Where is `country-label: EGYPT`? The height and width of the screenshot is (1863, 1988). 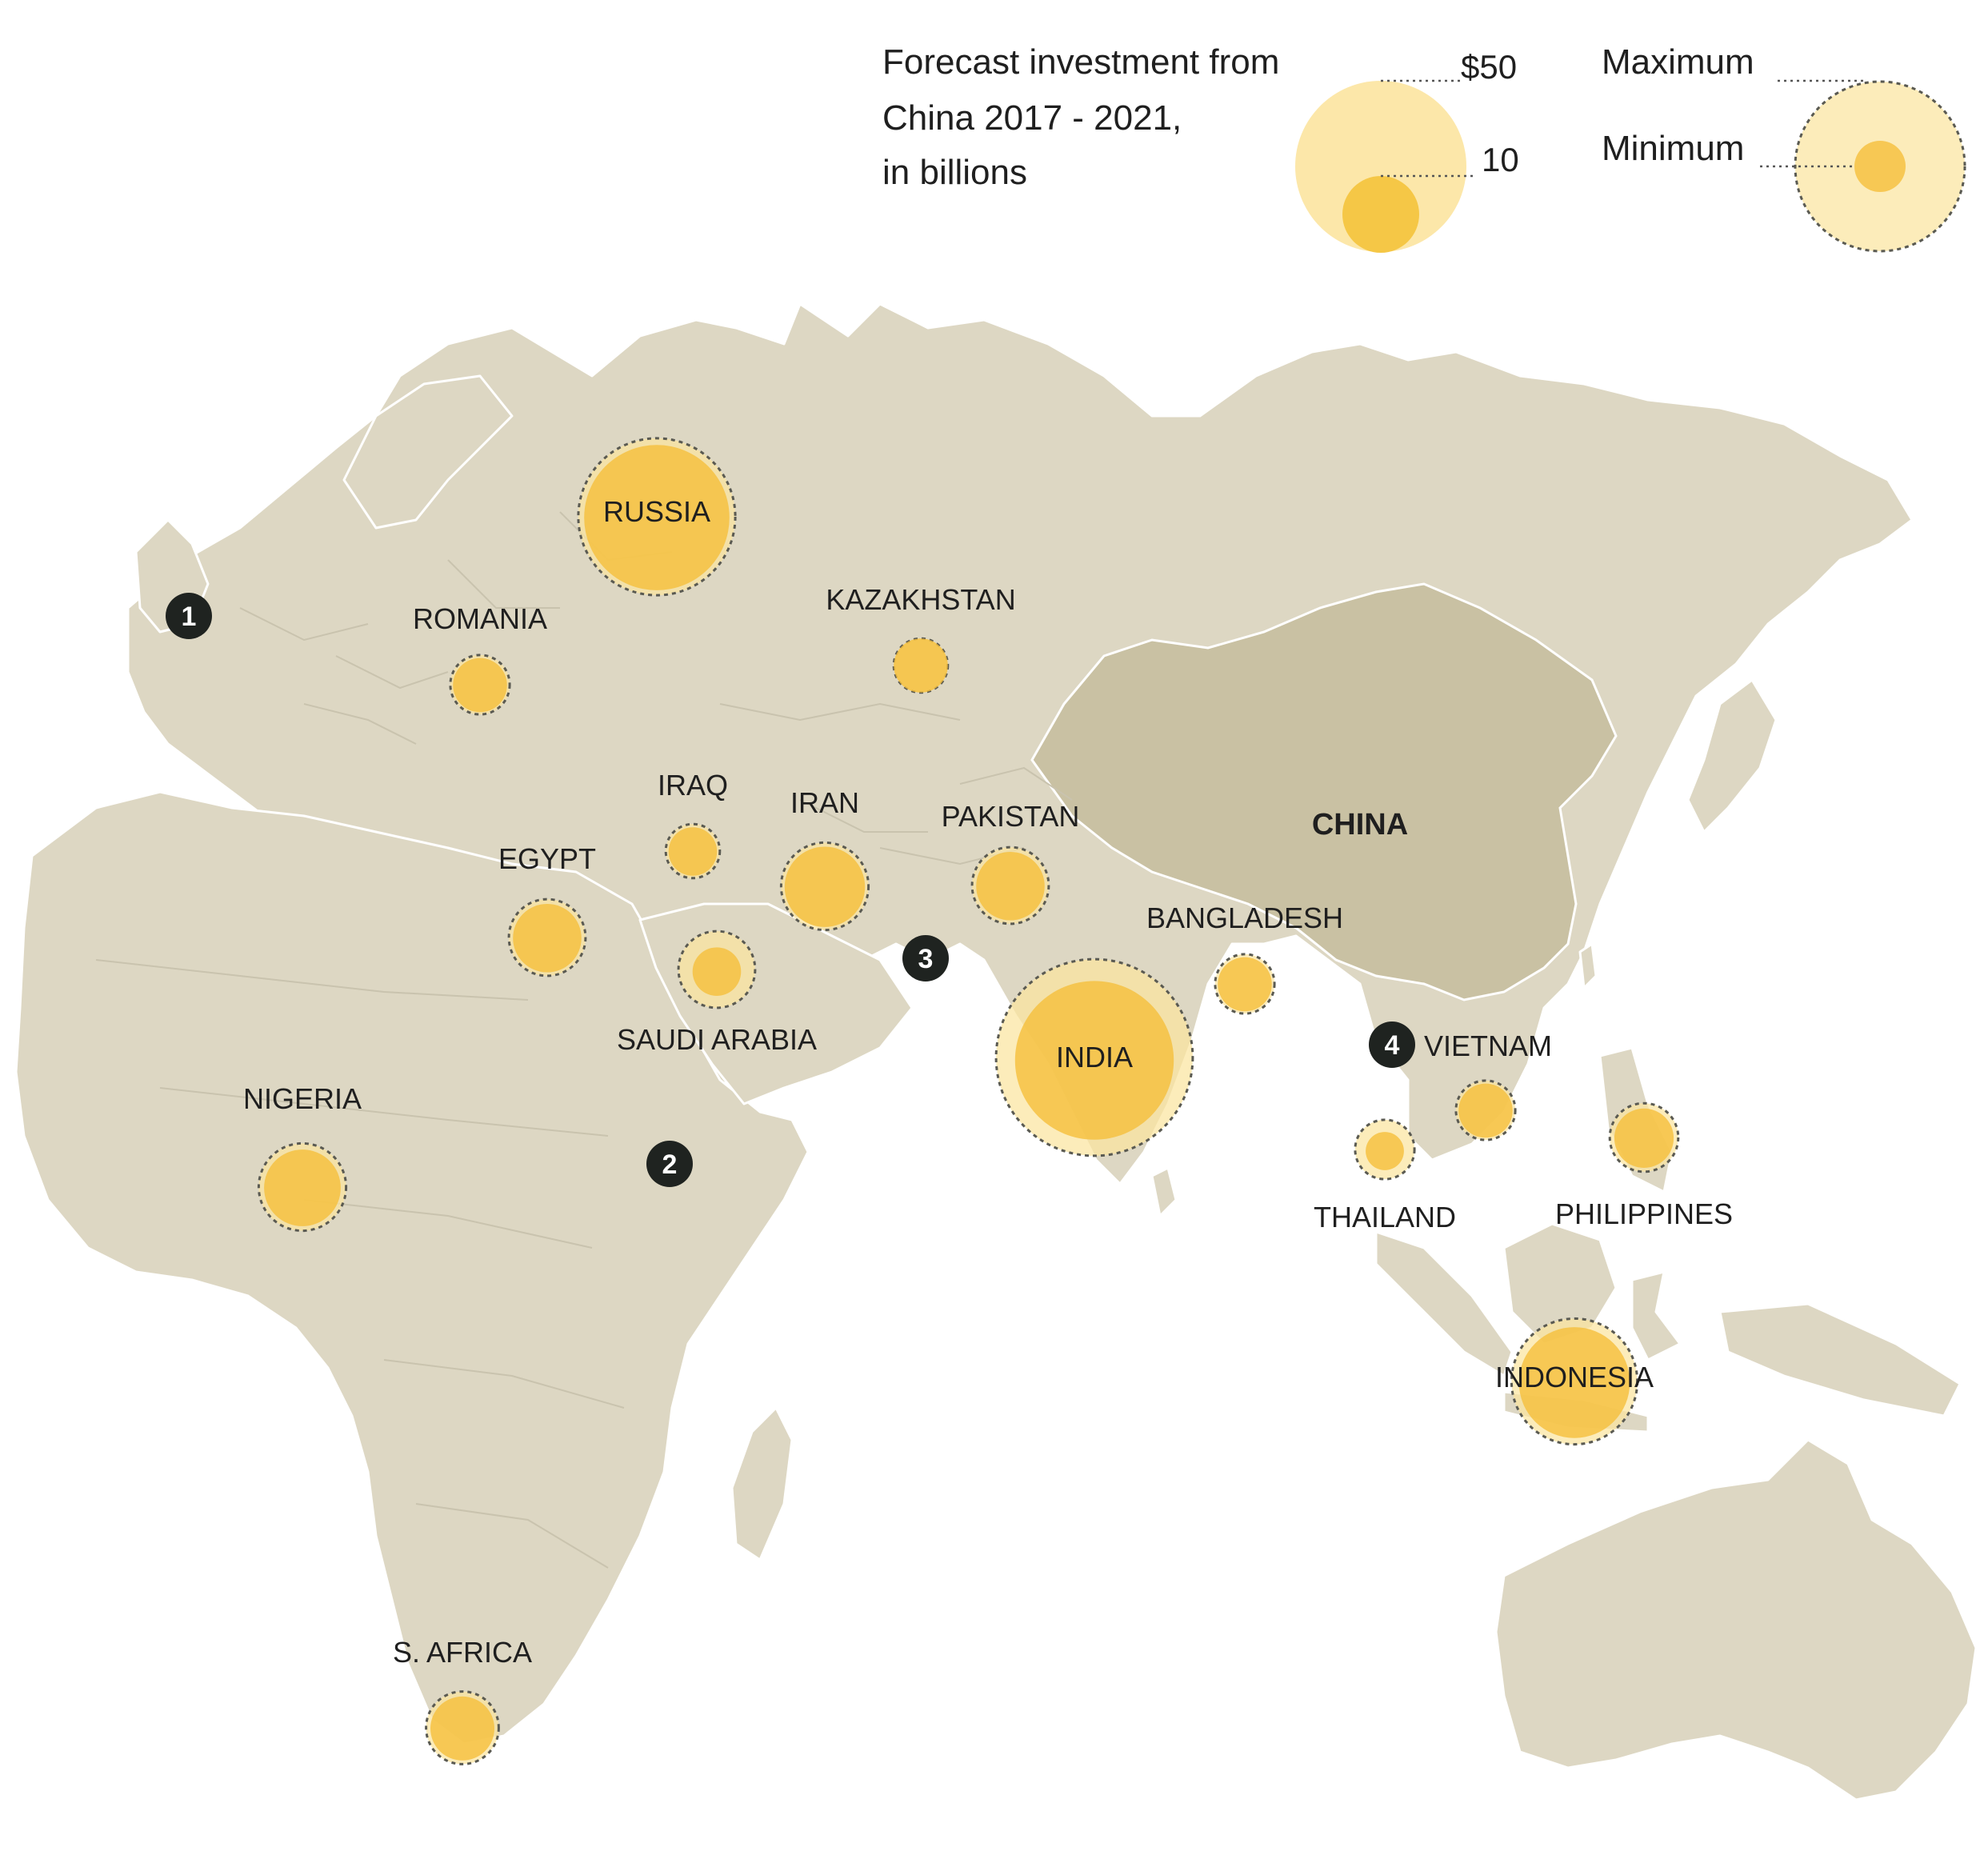
country-label: EGYPT is located at coordinates (547, 858).